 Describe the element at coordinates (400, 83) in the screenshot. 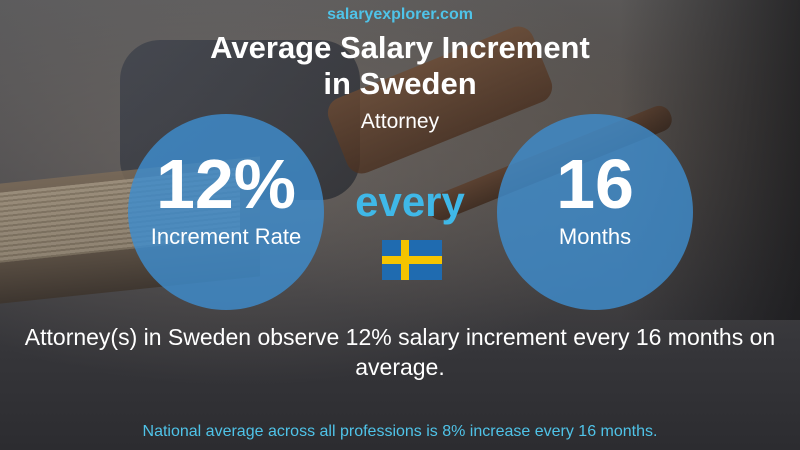

I see `title-line-2: in Sweden` at that location.